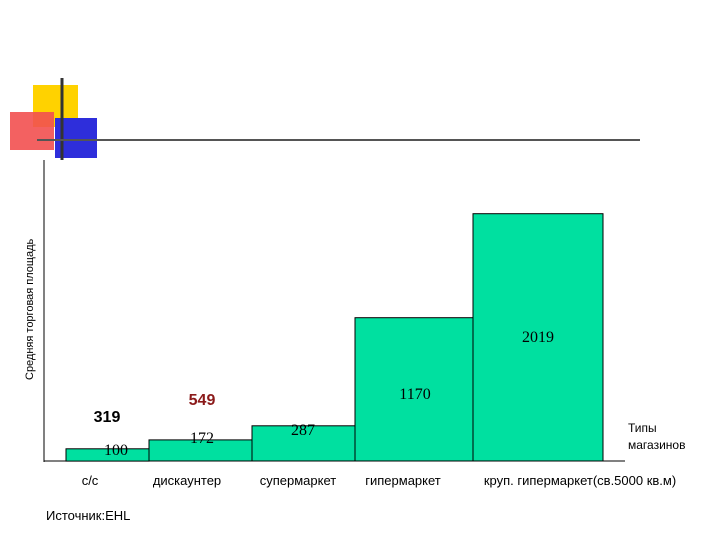  I want to click on value-label-5: 2019, so click(538, 337).